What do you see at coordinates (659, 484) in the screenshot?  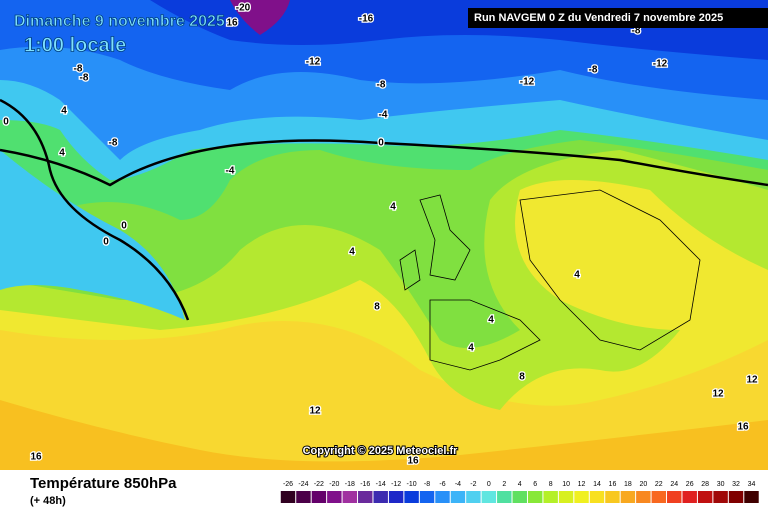 I see `legend-tick-label: 22` at bounding box center [659, 484].